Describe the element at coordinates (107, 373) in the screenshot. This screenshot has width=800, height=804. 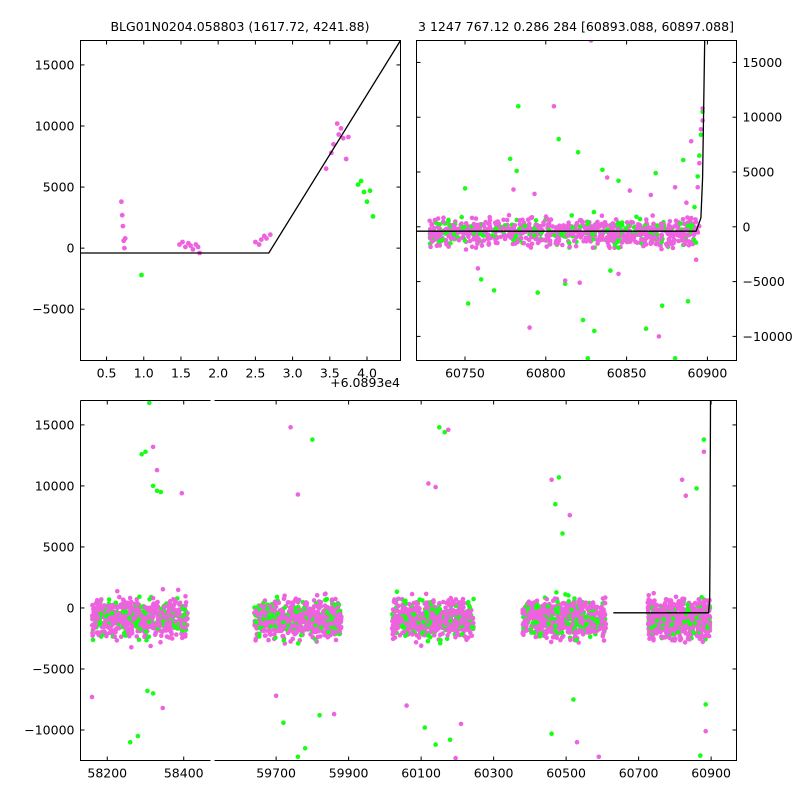
I see `x-tick-label: 0.5` at that location.